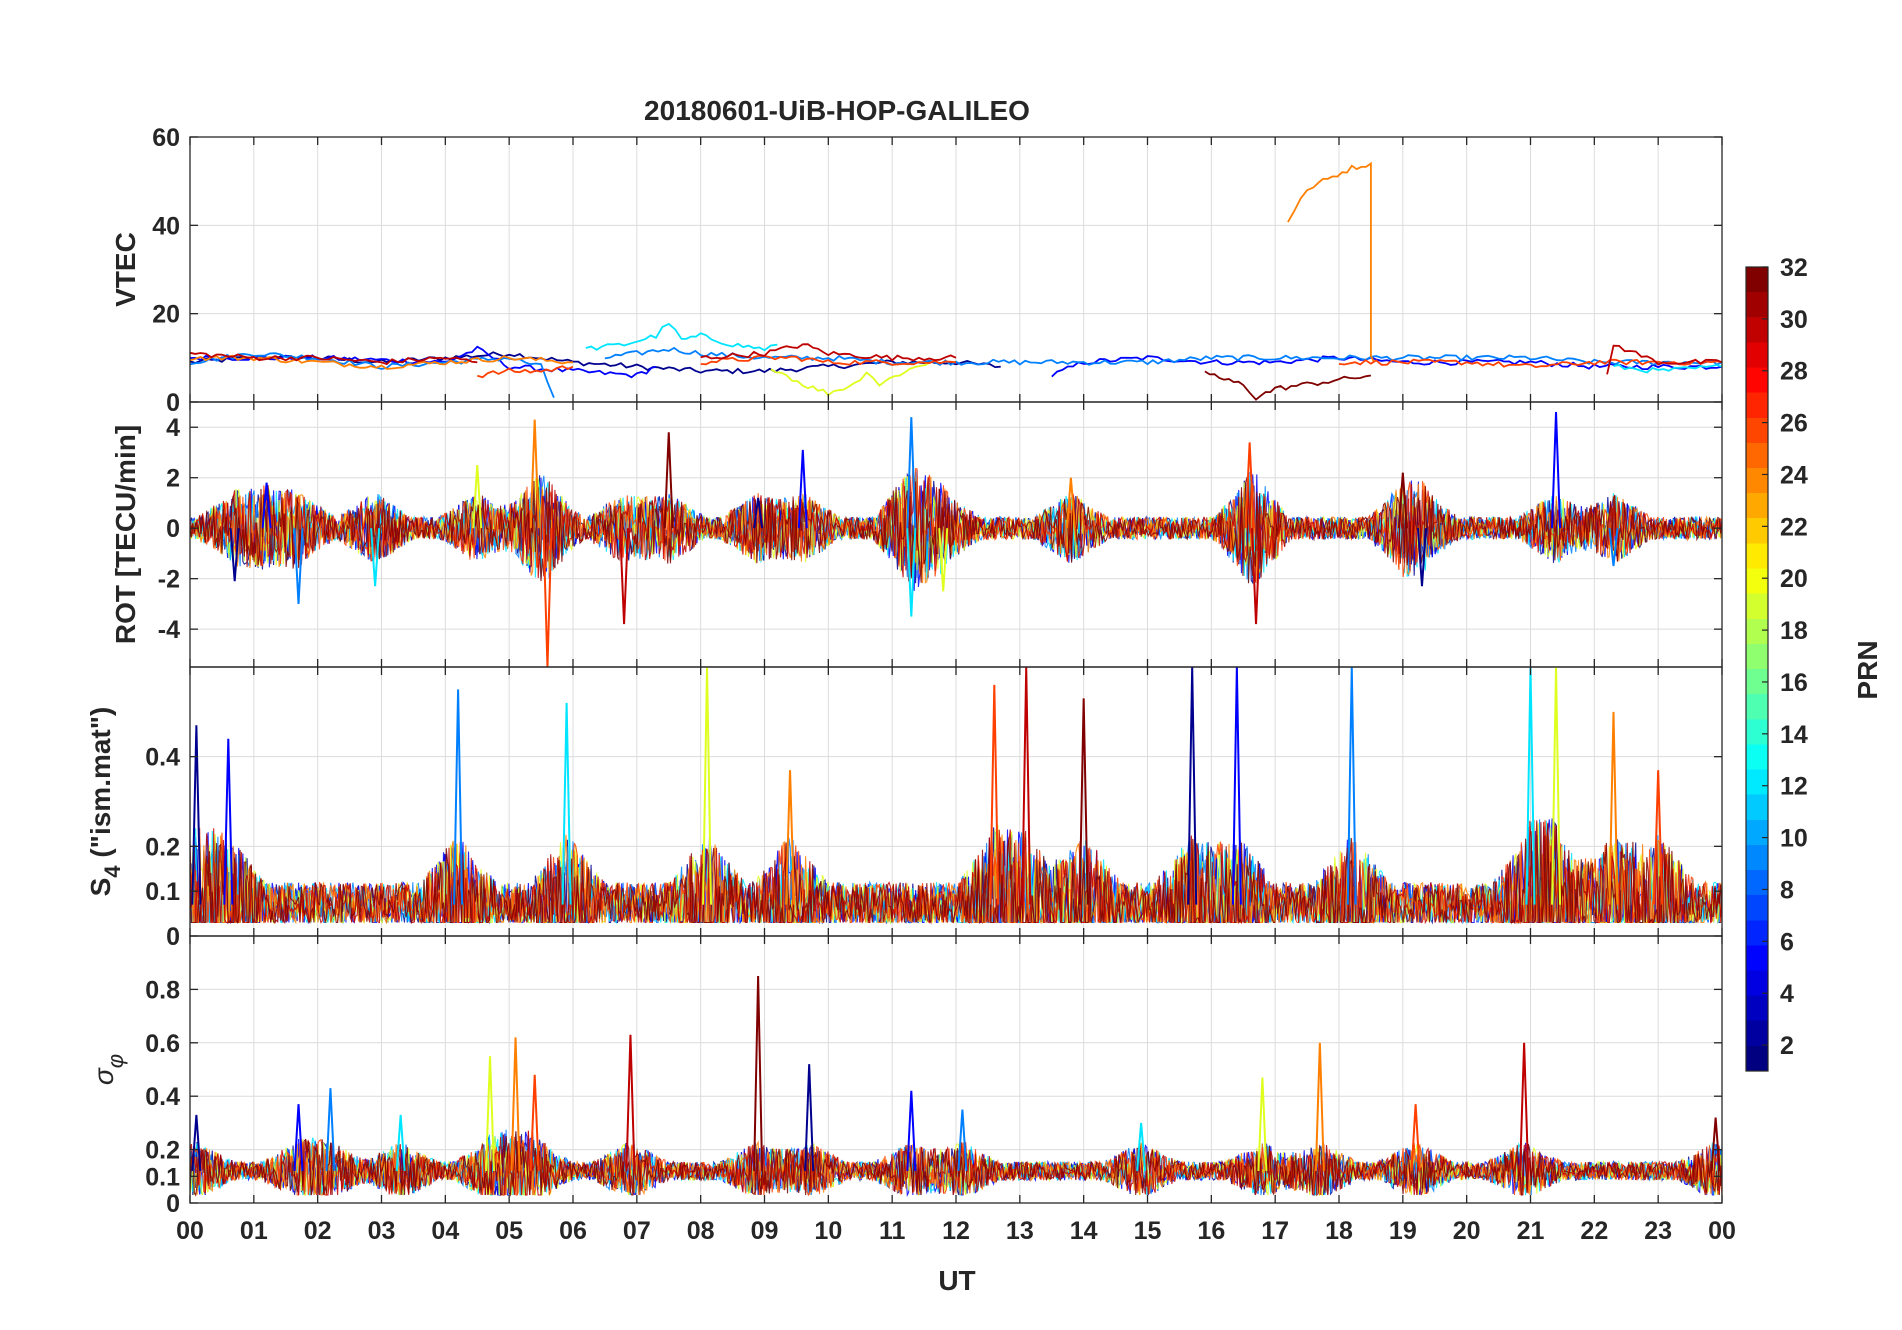 The height and width of the screenshot is (1330, 1902). Describe the element at coordinates (173, 428) in the screenshot. I see `rot-ytick-label-4: 4` at that location.